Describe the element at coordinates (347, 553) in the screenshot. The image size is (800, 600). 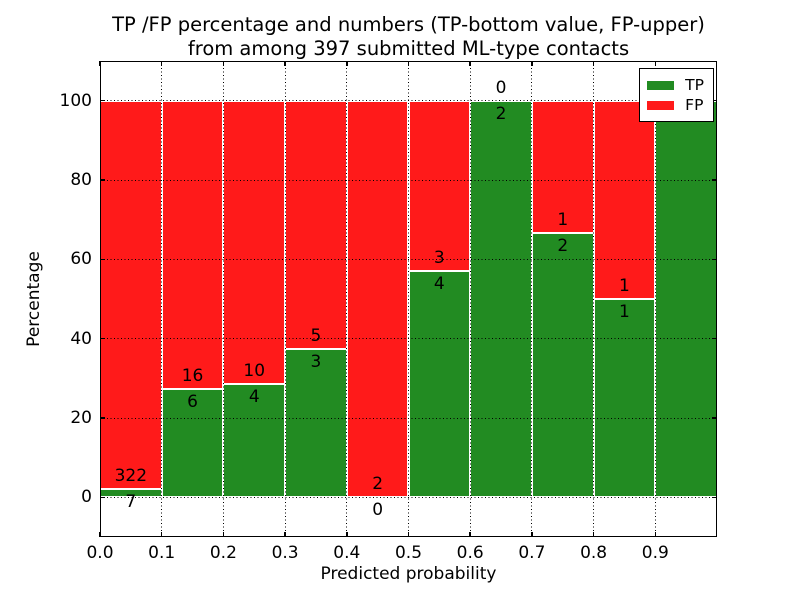
I see `x-tick-label: 0.4` at that location.